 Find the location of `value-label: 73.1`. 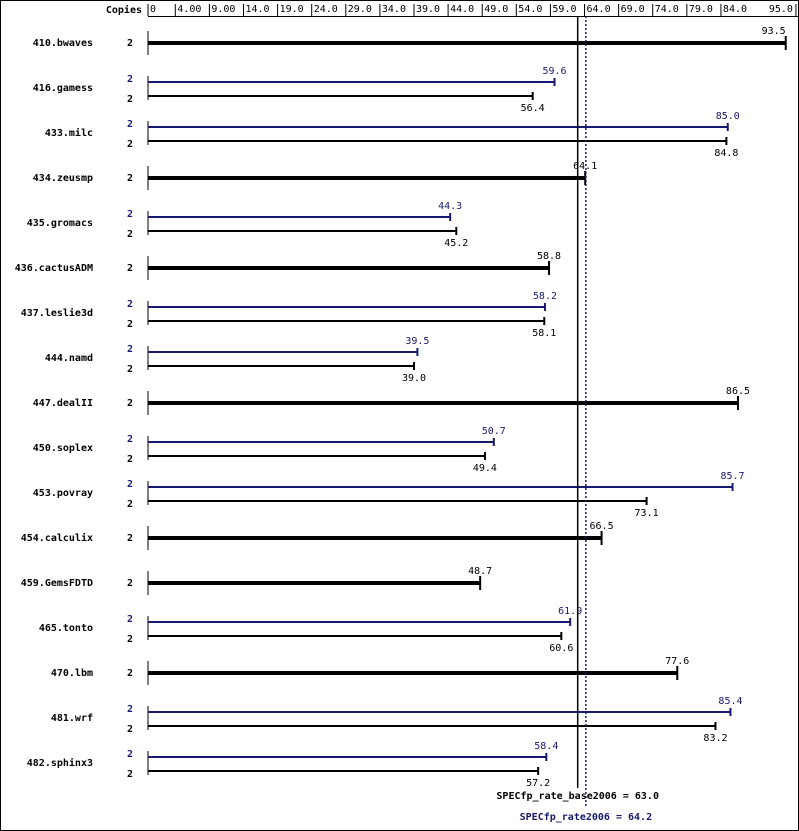

value-label: 73.1 is located at coordinates (647, 513).